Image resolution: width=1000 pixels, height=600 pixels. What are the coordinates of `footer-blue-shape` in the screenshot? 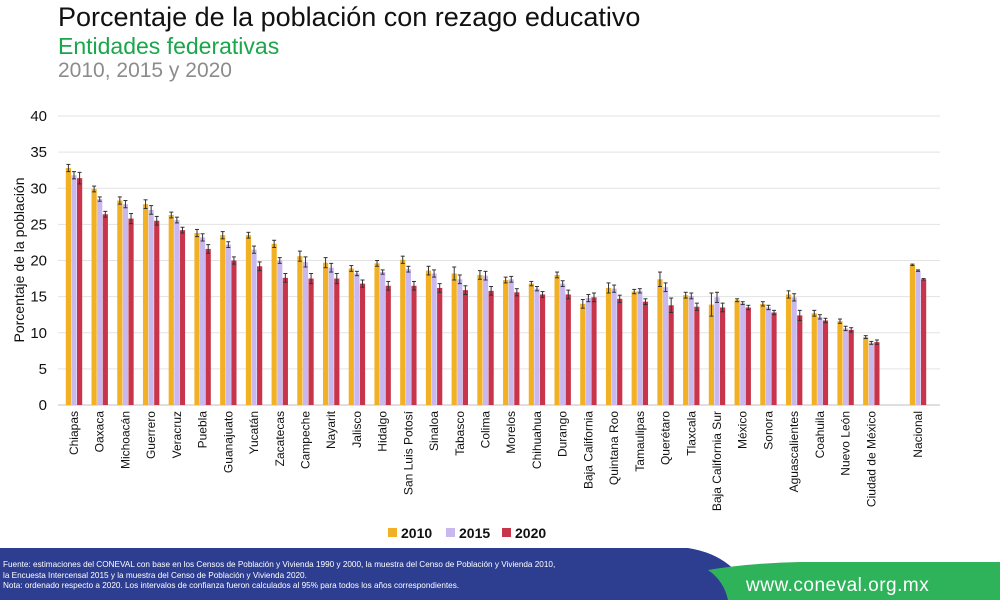 It's located at (376, 574).